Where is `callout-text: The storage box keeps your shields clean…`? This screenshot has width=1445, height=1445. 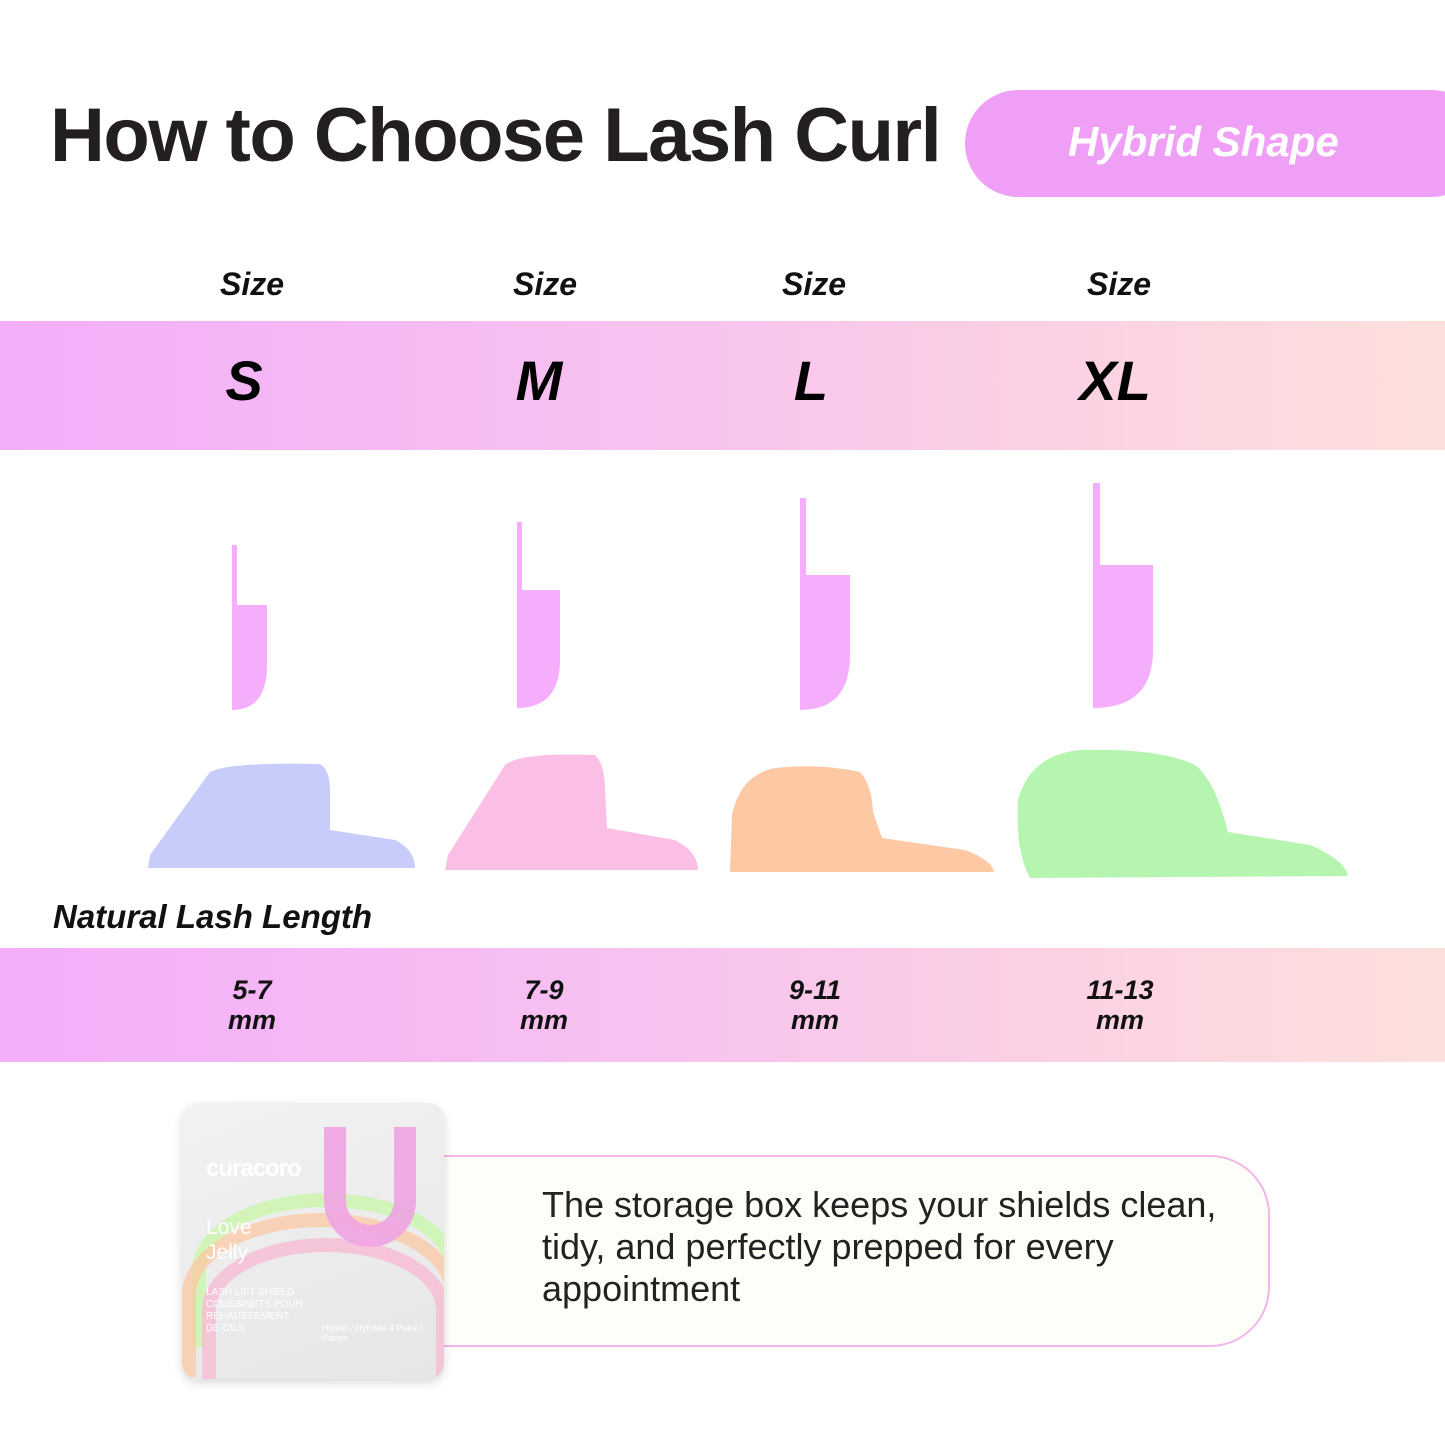
callout-text: The storage box keeps your shields clean… is located at coordinates (879, 1246).